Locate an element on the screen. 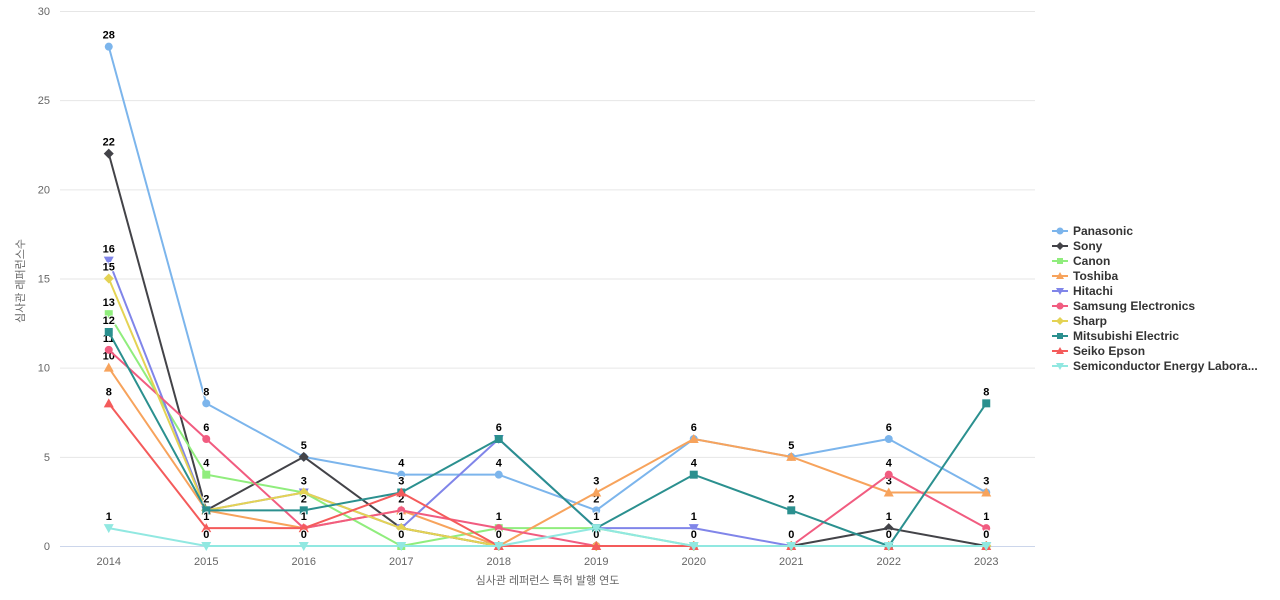 The image size is (1280, 600). legend-item-panasonic: Panasonic is located at coordinates (1155, 230).